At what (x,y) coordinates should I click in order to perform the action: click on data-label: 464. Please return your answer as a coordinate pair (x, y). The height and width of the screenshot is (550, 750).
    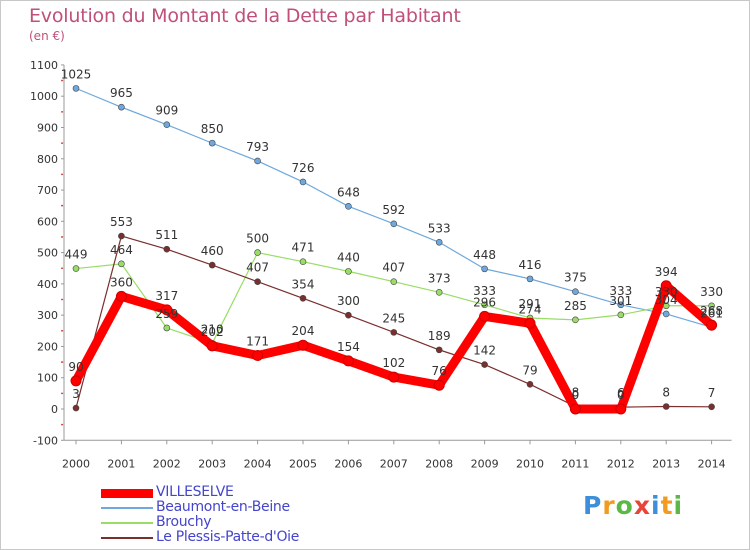
    Looking at the image, I should click on (121, 250).